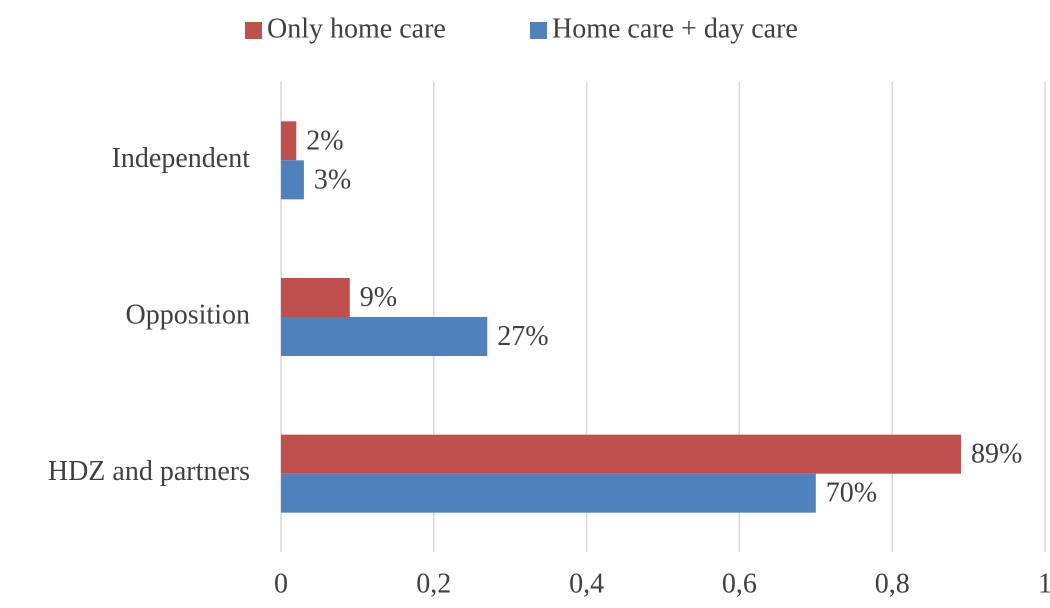 The height and width of the screenshot is (608, 1050). I want to click on data-label: 9%, so click(378, 297).